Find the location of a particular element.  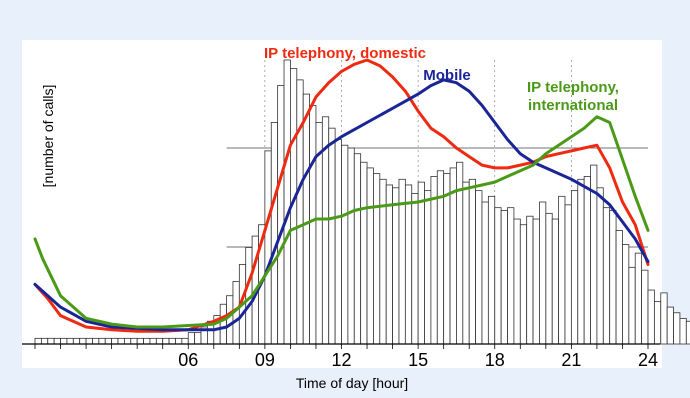

series-label: IP telephony, is located at coordinates (573, 87).